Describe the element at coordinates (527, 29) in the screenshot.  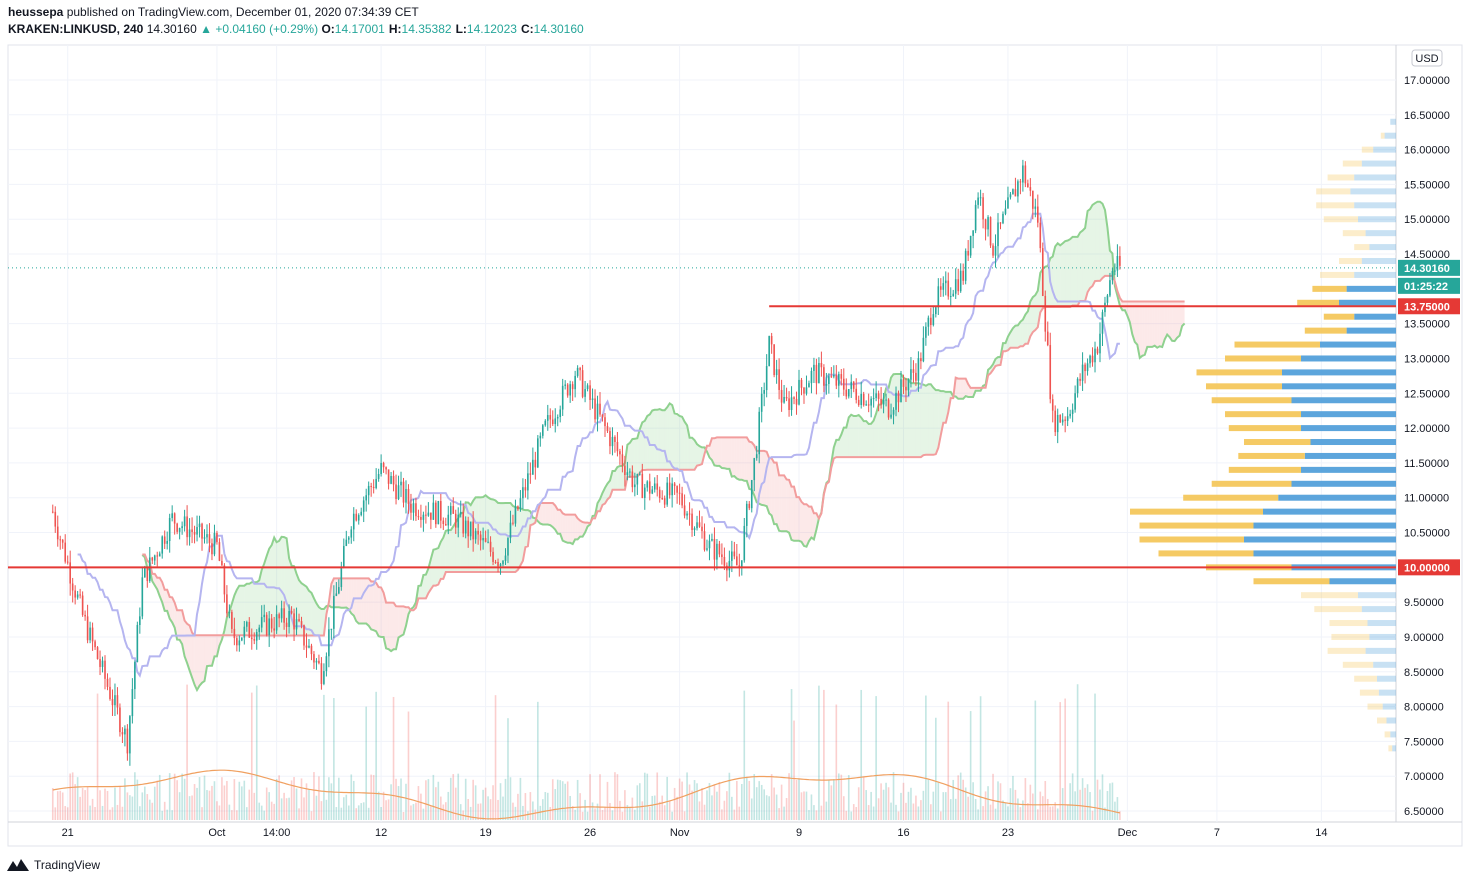
I see `ohlc-key: C:` at that location.